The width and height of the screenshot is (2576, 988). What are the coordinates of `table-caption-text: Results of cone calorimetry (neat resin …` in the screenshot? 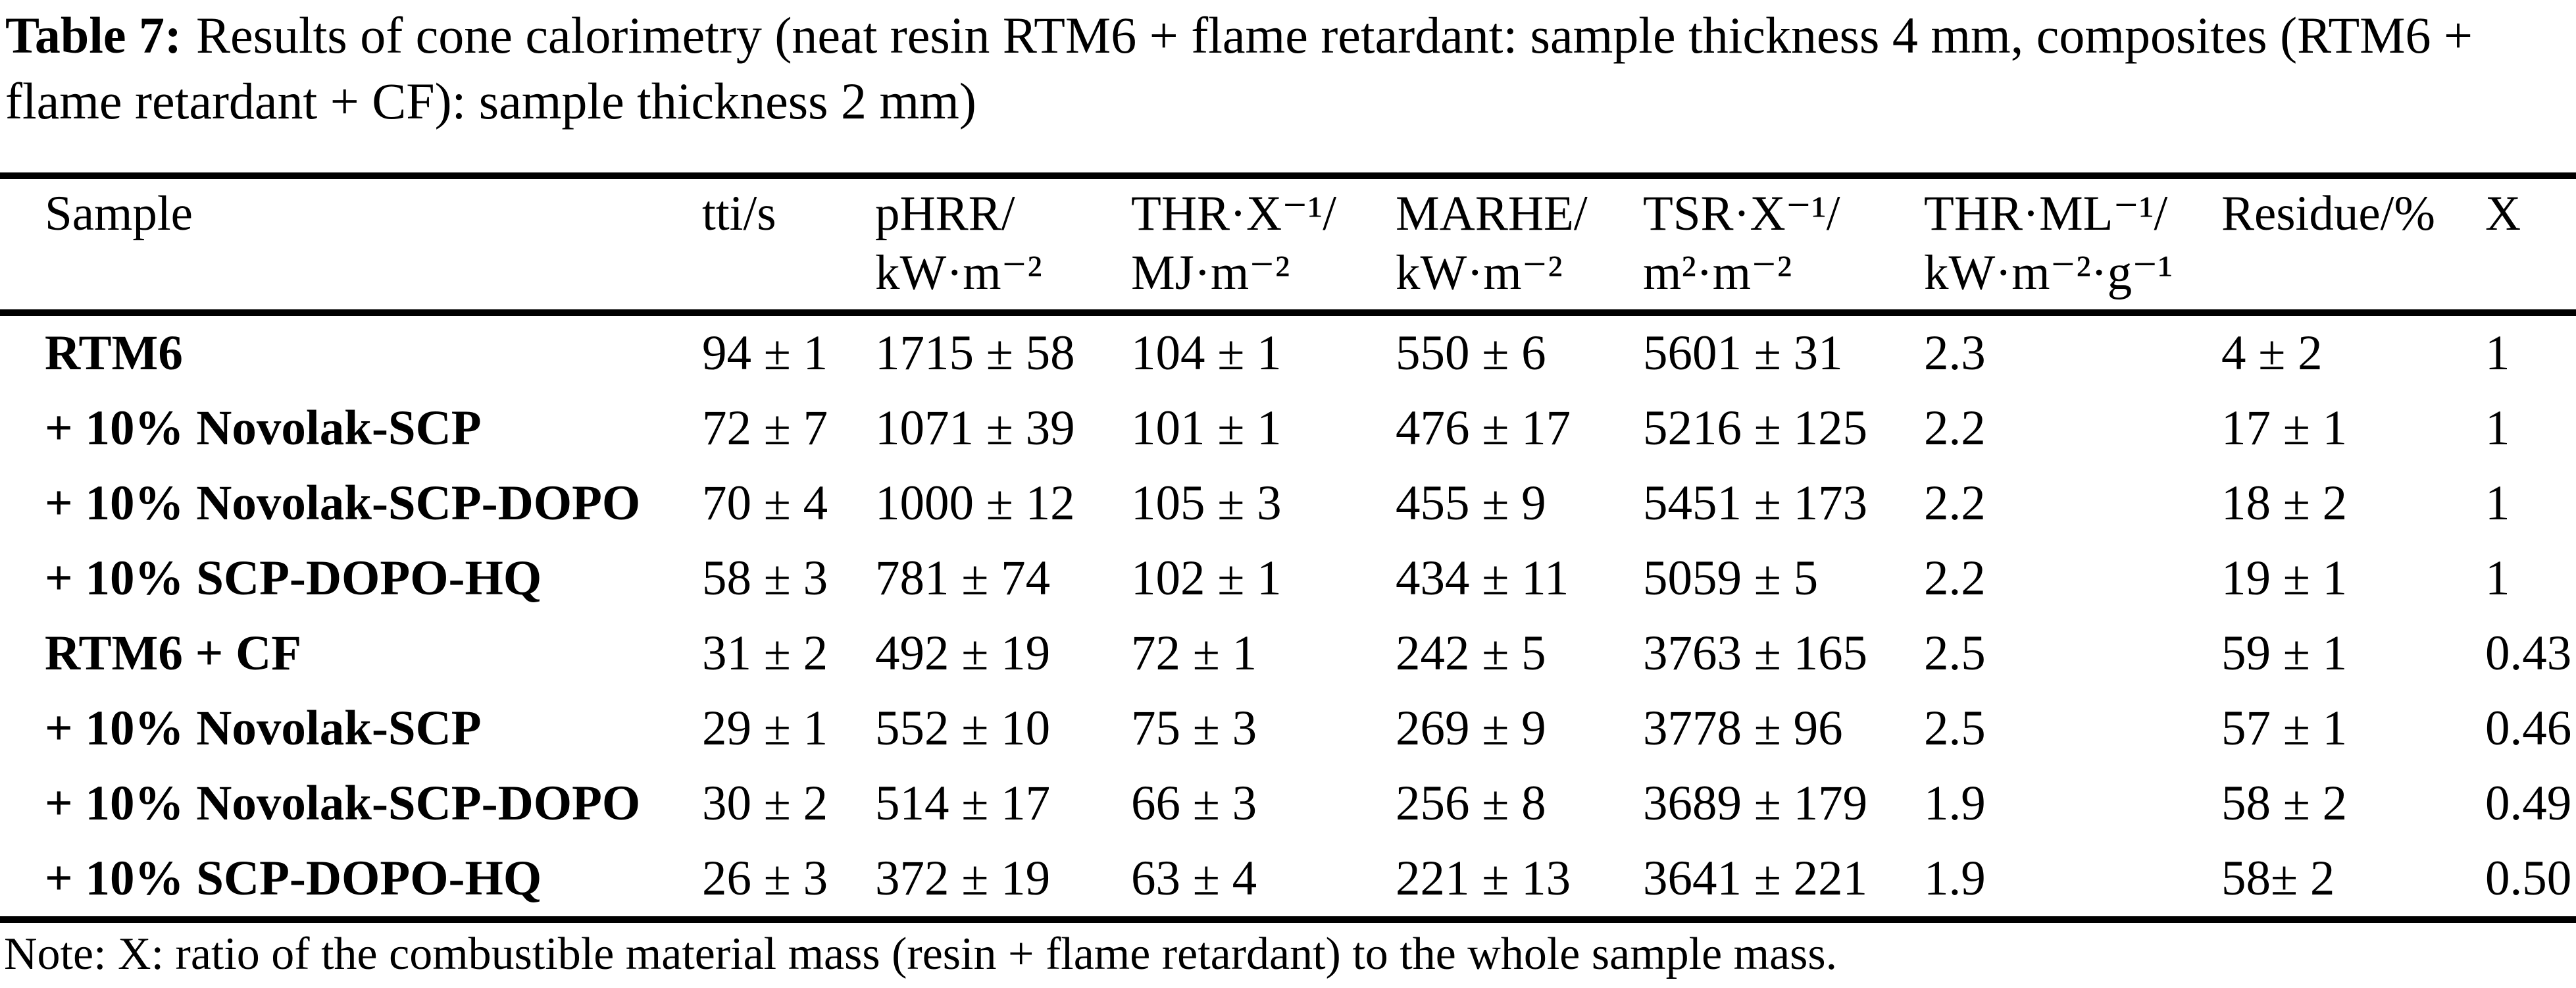 It's located at (1239, 68).